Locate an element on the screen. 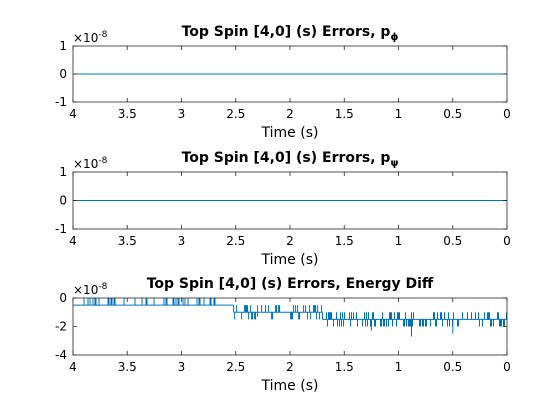 The height and width of the screenshot is (420, 560). chart-title: Top Spin [4,0] (s) Errors, pϕ is located at coordinates (290, 33).